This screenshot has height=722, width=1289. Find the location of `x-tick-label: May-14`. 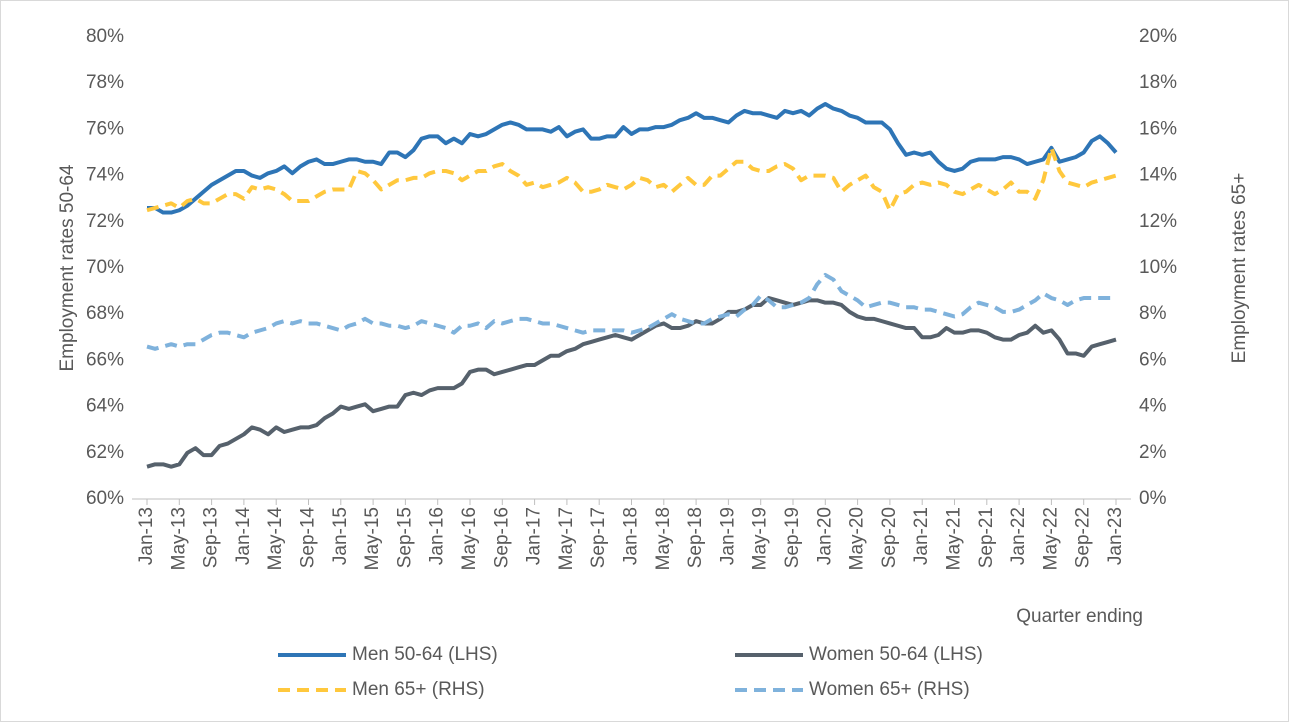

x-tick-label: May-14 is located at coordinates (275, 539).